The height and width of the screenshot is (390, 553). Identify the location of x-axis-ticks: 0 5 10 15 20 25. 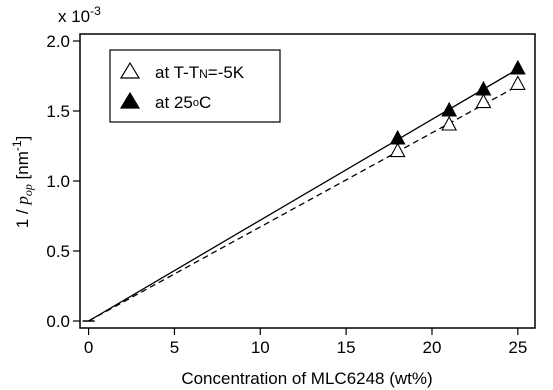
(305, 342).